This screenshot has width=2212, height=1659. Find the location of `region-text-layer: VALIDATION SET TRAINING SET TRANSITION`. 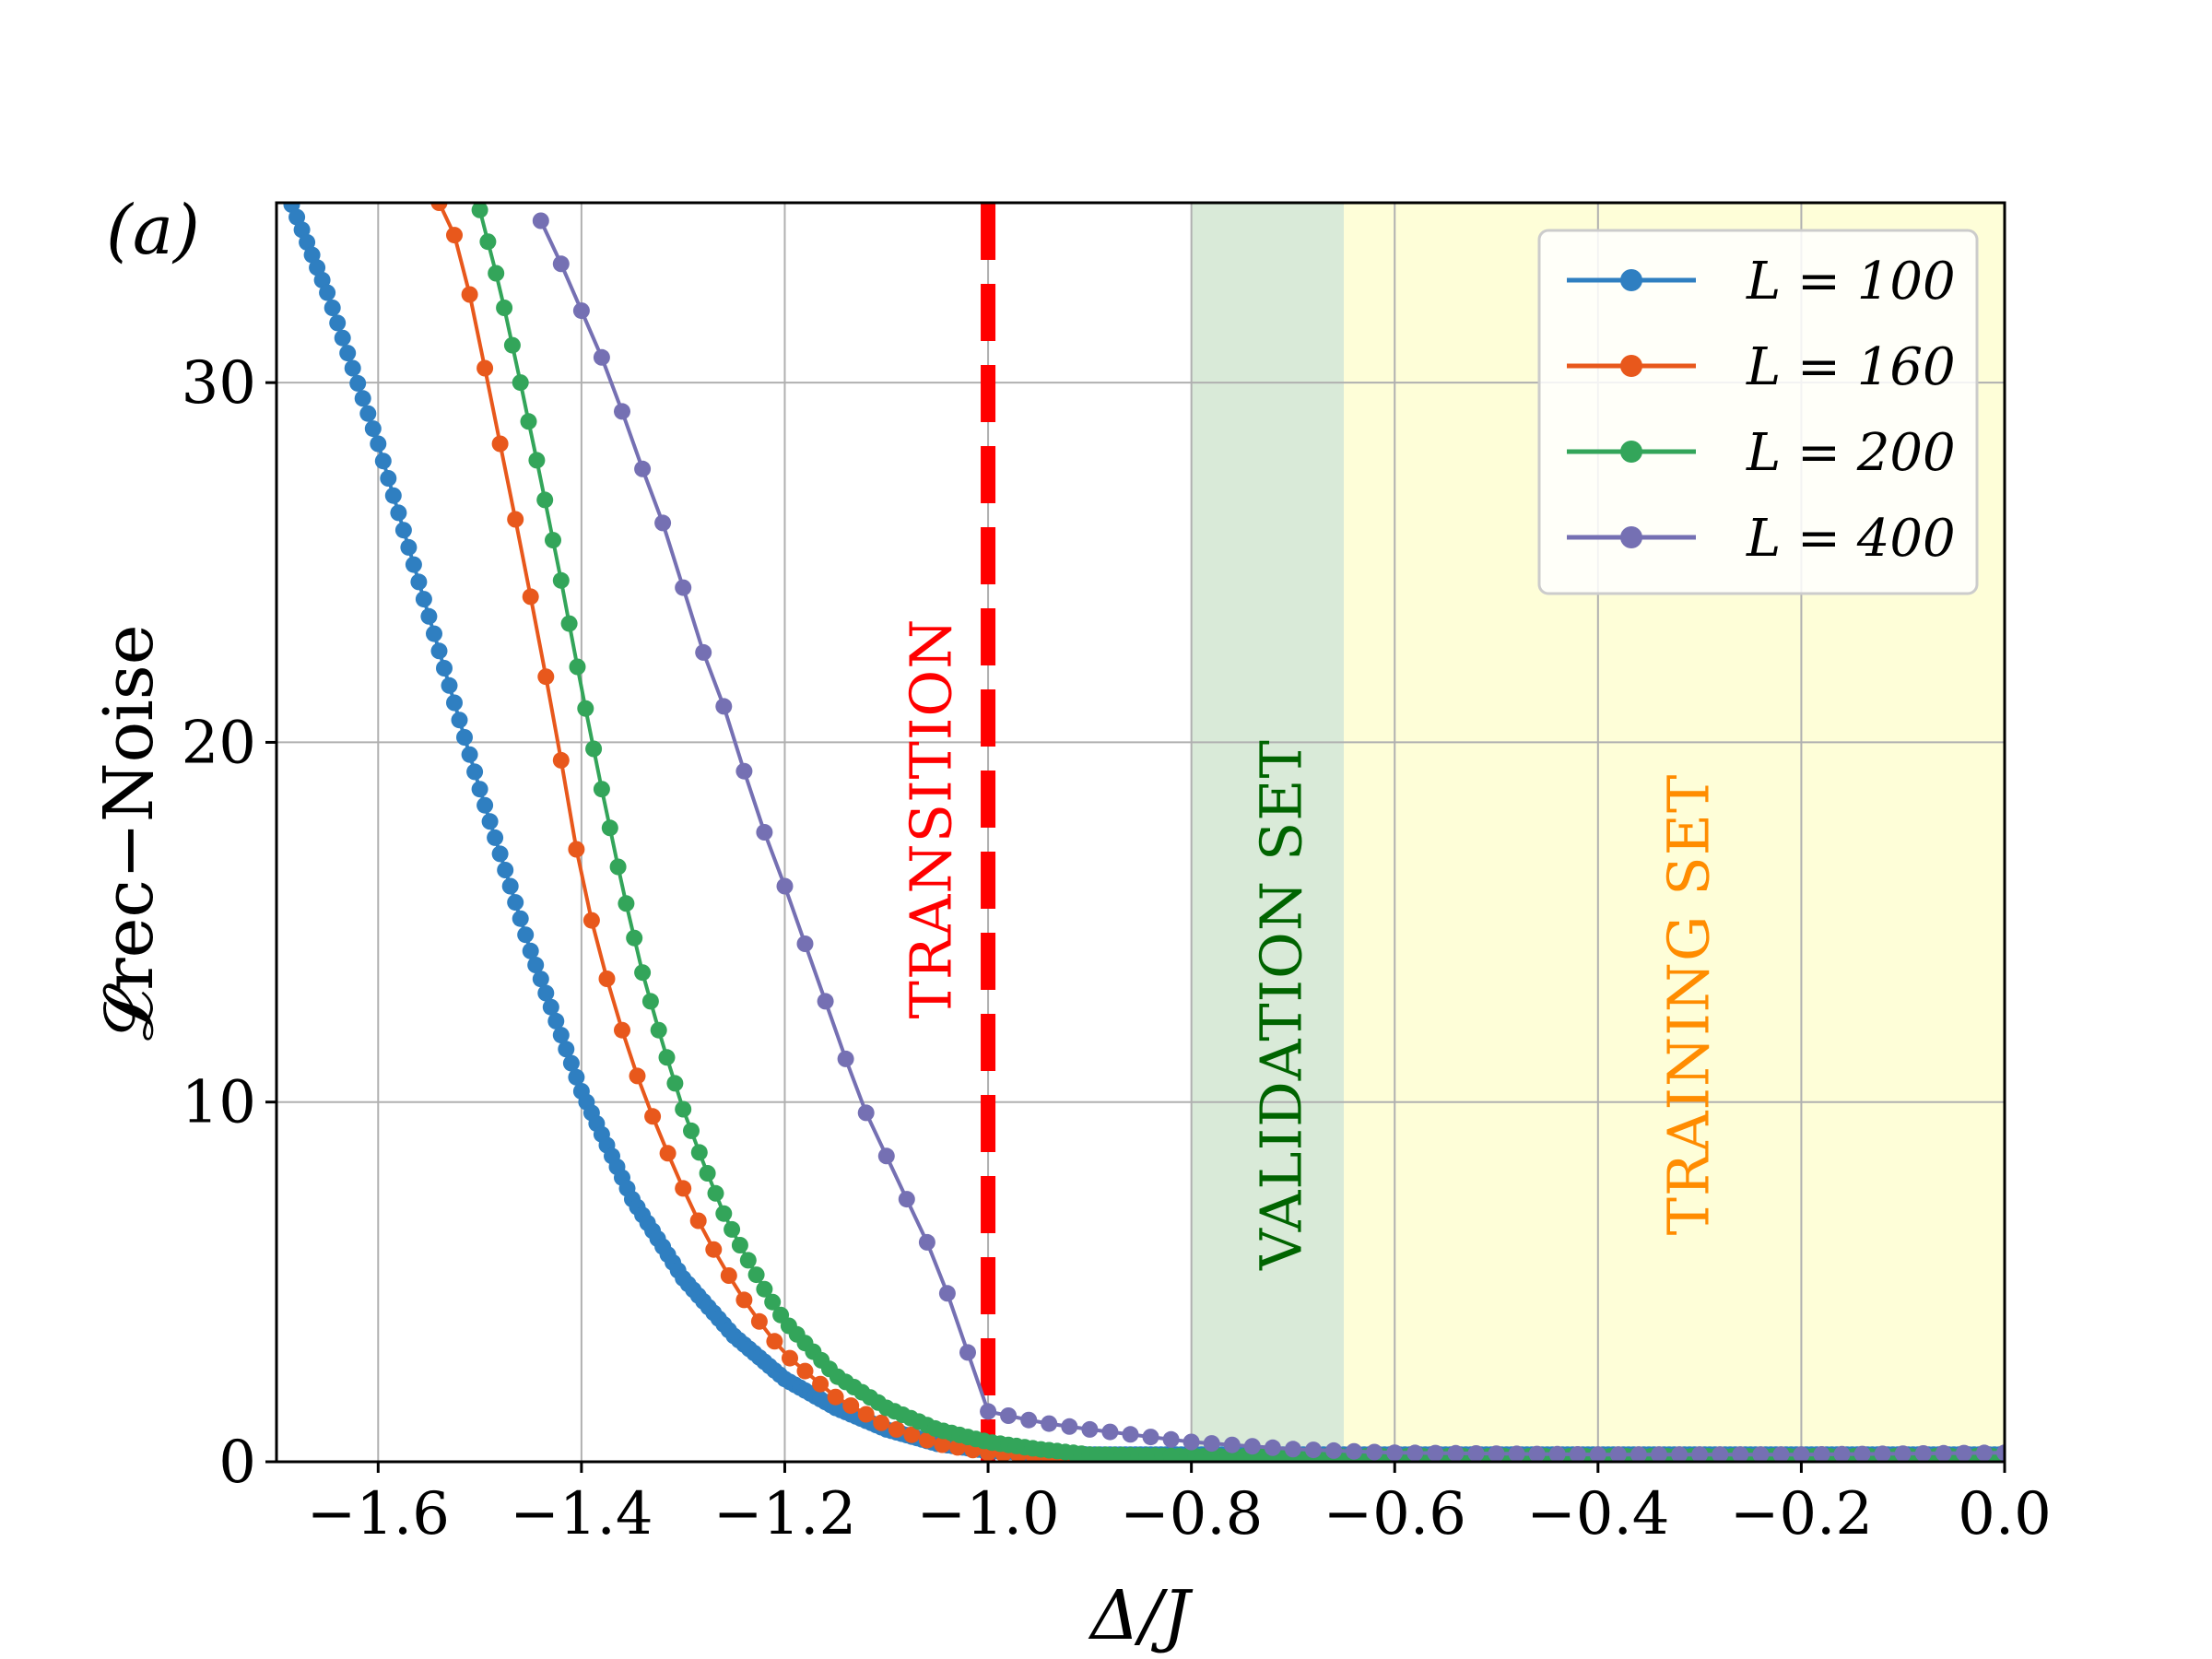

region-text-layer: VALIDATION SET TRAINING SET TRANSITION is located at coordinates (1310, 944).